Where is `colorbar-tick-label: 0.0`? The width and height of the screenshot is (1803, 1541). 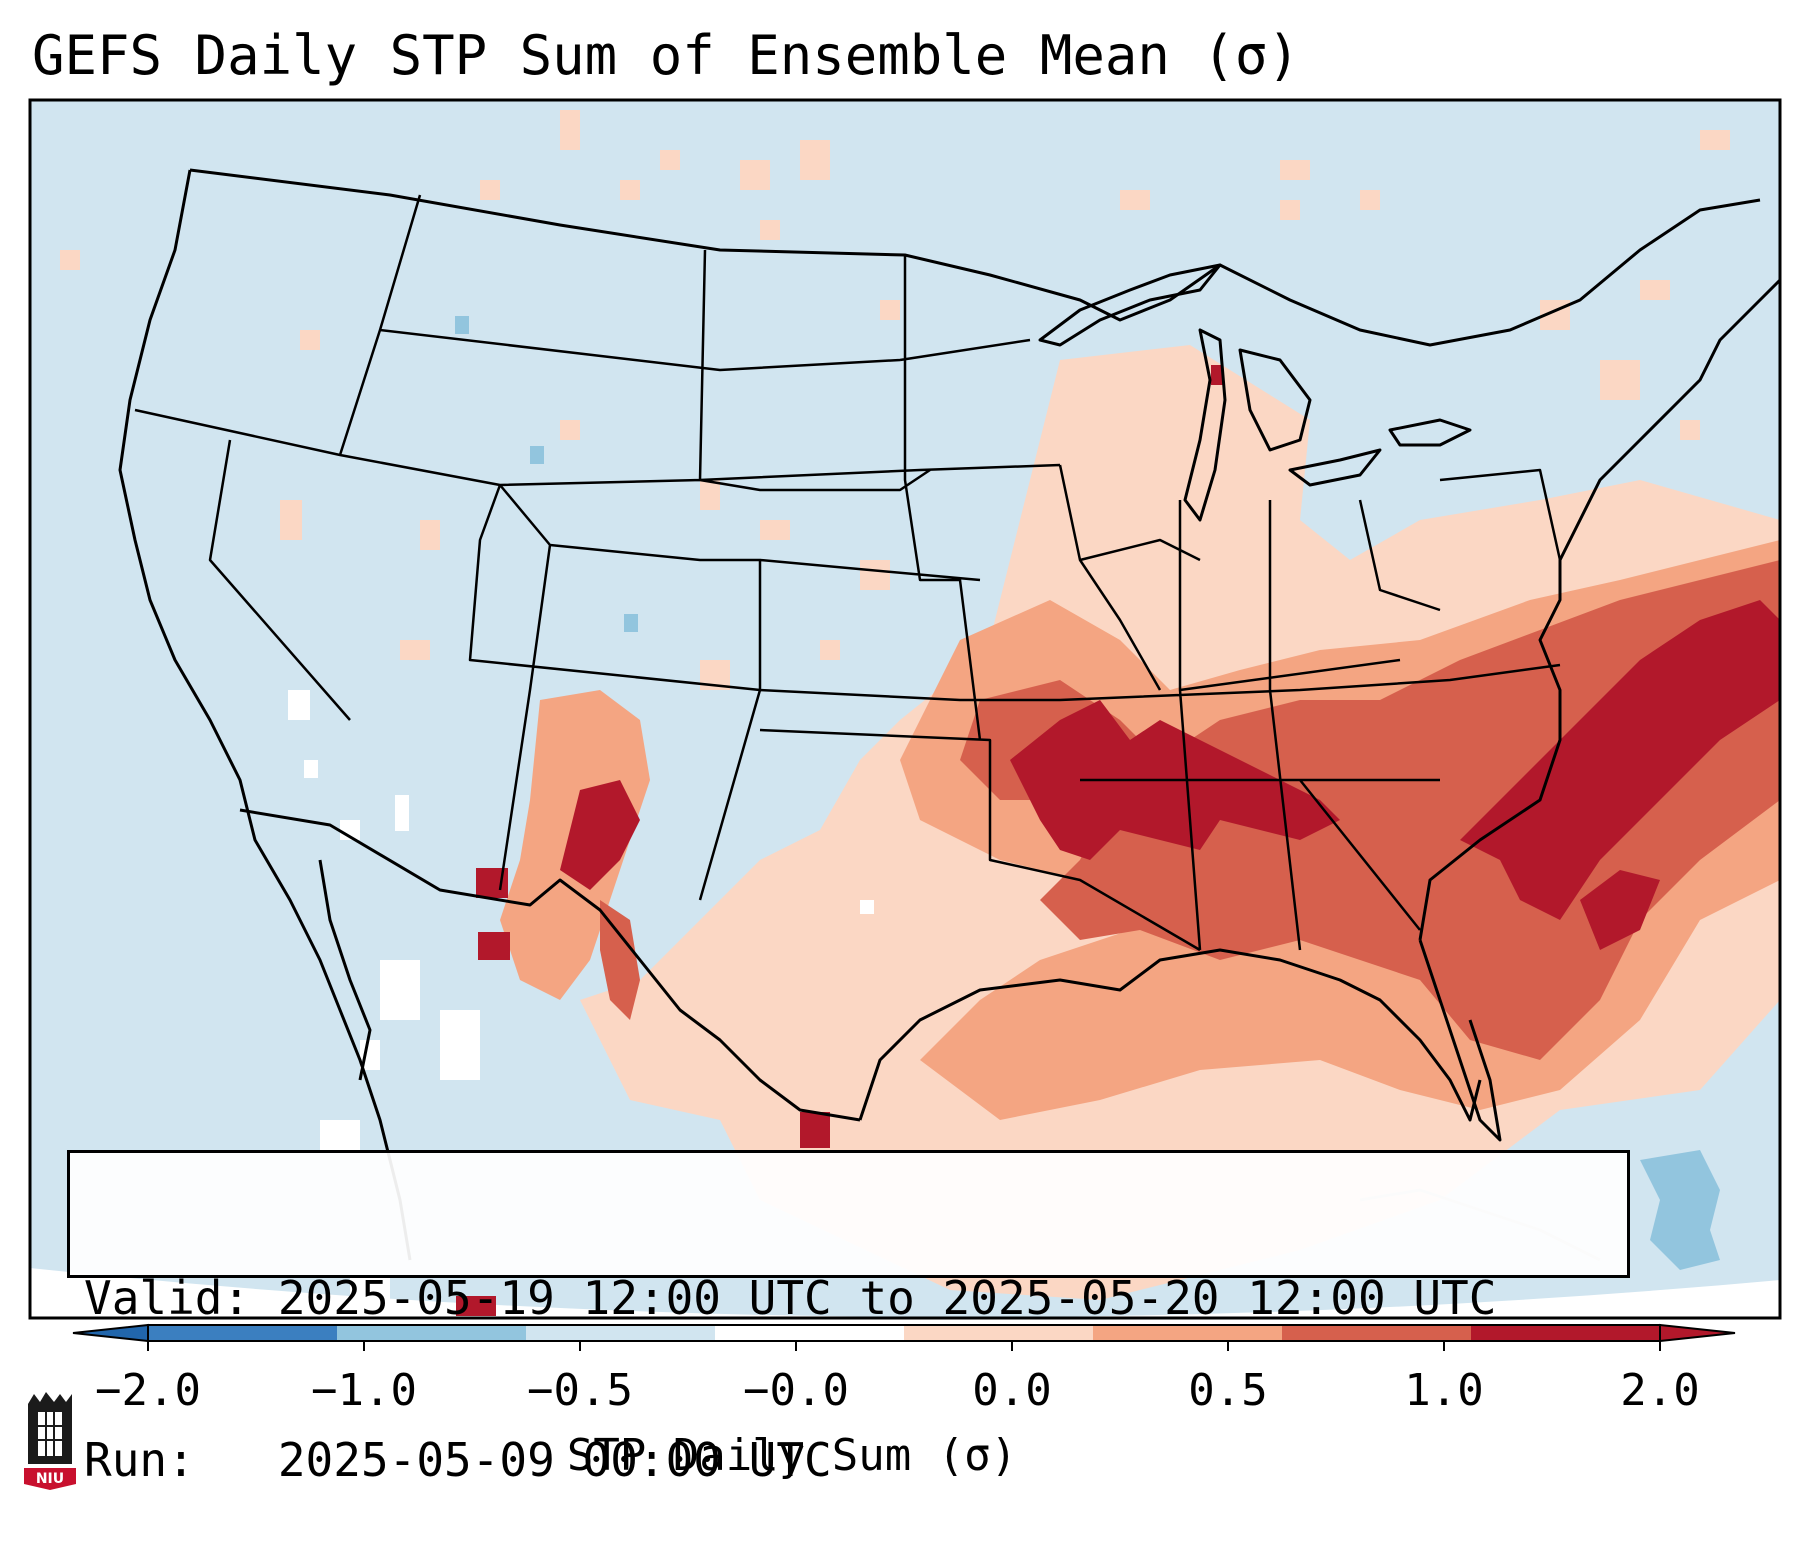
colorbar-tick-label: 0.0 is located at coordinates (1012, 1390).